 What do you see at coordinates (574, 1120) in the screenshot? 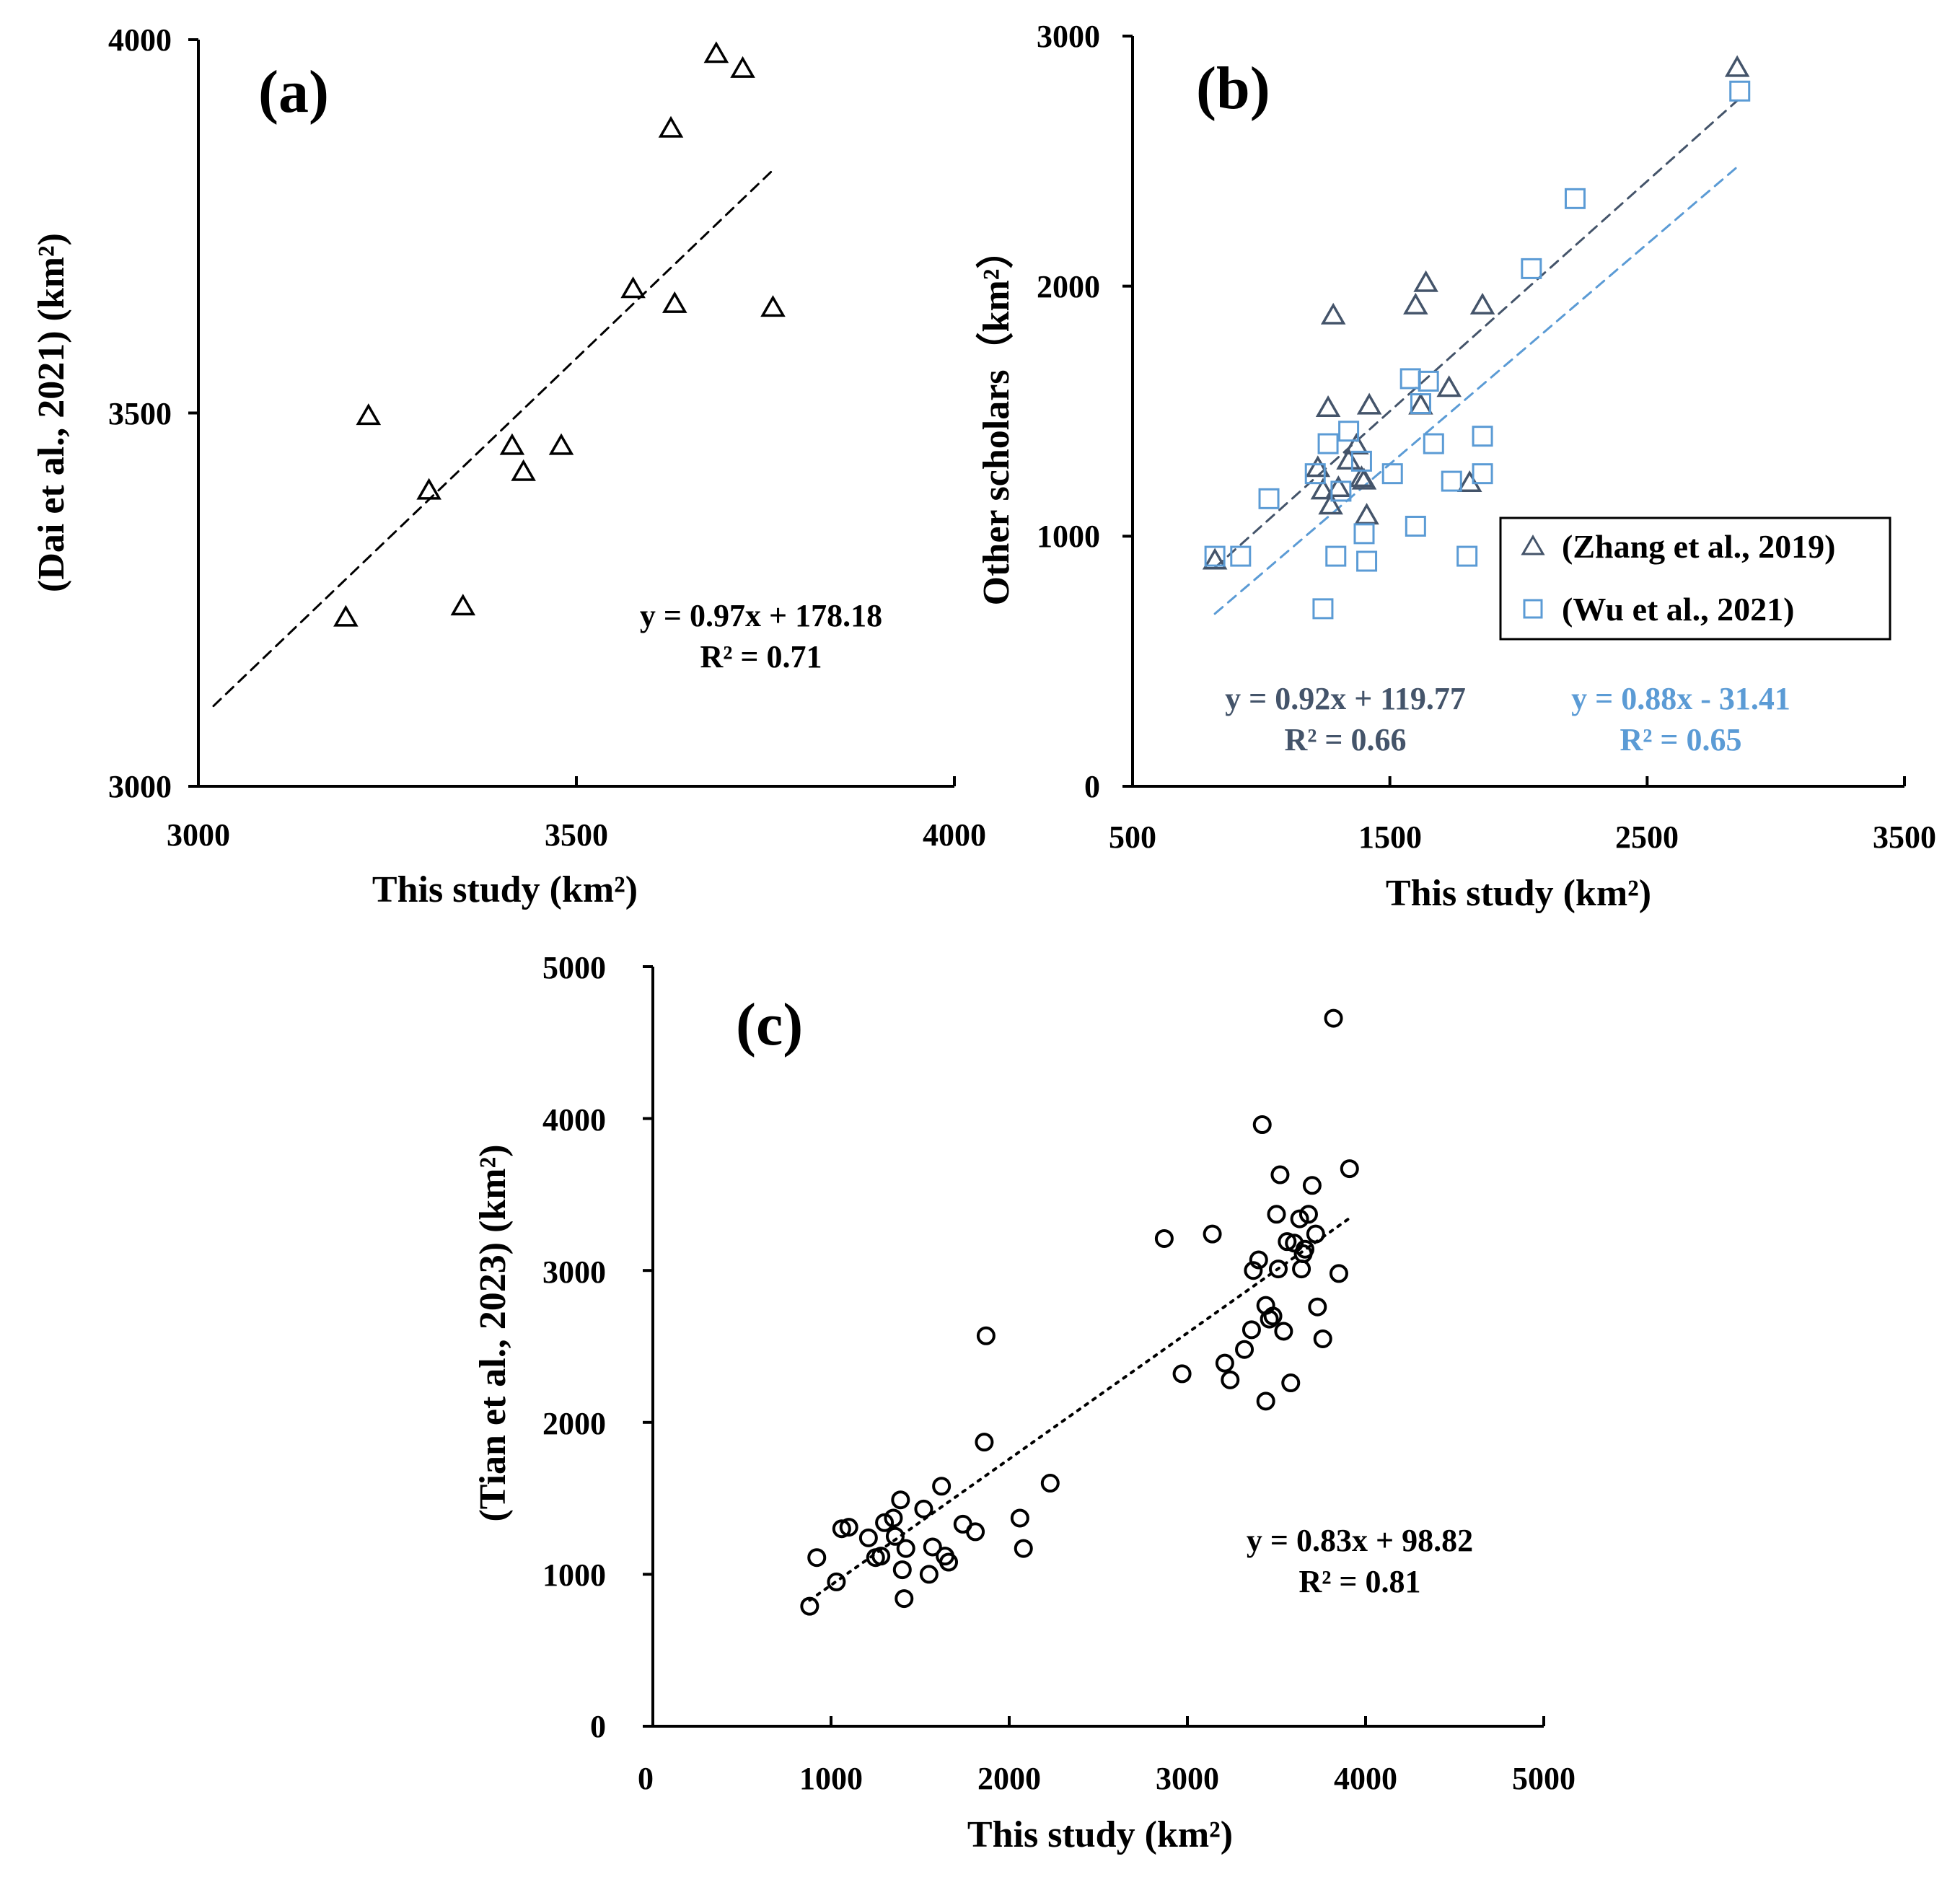
I see `panel-c-ytick-4: 4000` at bounding box center [574, 1120].